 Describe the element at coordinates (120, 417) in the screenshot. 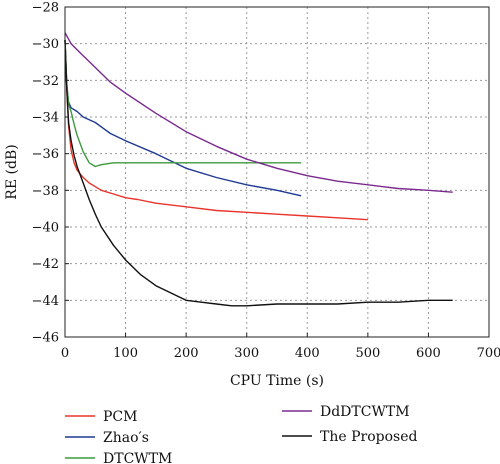

I see `legend-label-pcm: PCM` at that location.